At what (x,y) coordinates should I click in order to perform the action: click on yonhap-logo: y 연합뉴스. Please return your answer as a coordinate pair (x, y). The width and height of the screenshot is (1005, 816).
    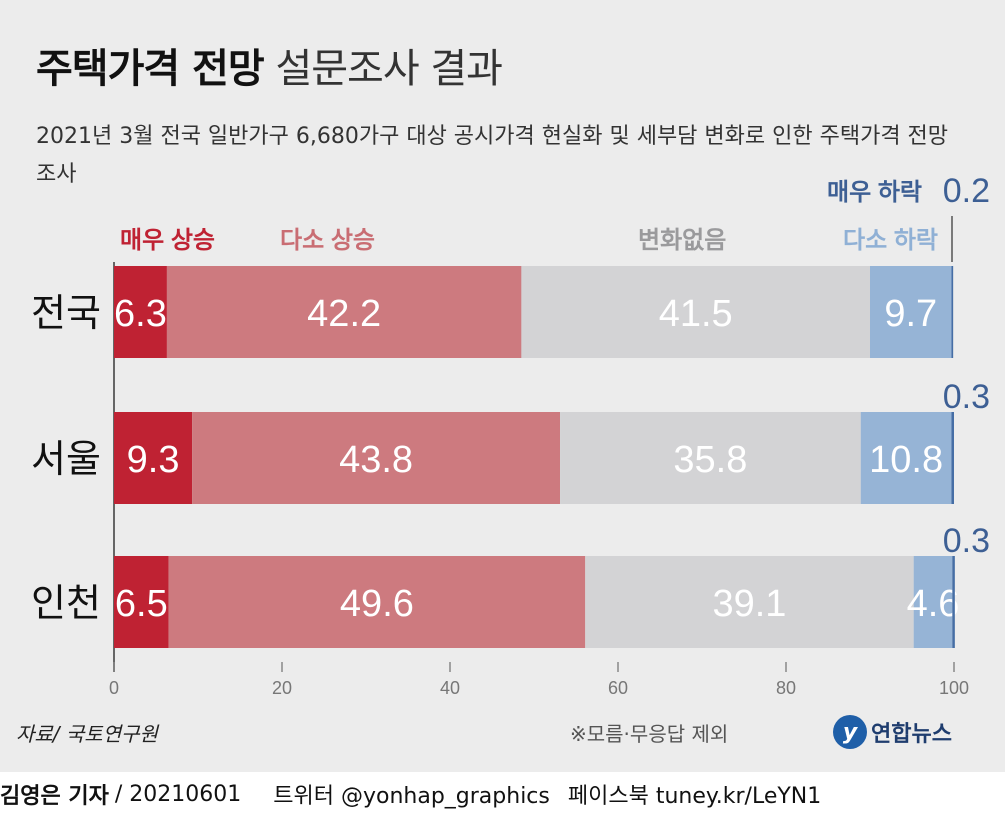
    Looking at the image, I should click on (892, 732).